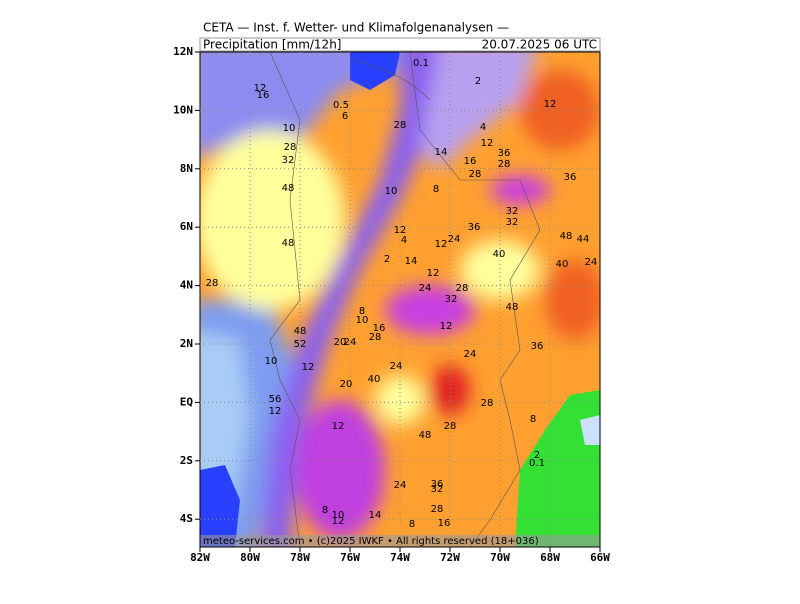 This screenshot has height=604, width=800. What do you see at coordinates (272, 45) in the screenshot?
I see `product: Precipitation [mm/12h]` at bounding box center [272, 45].